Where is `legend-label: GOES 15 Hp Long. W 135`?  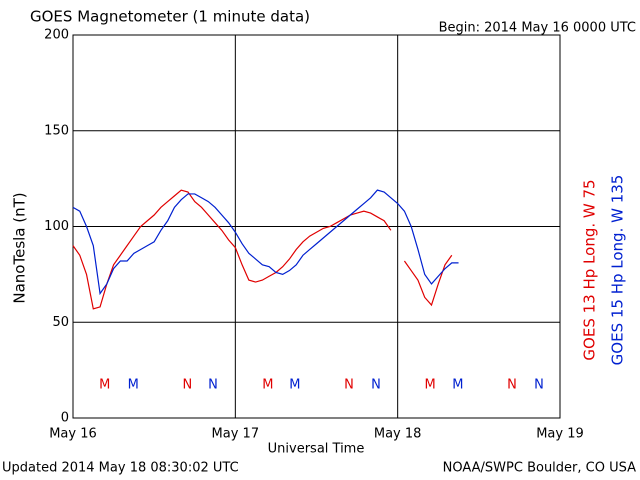 legend-label: GOES 15 Hp Long. W 135 is located at coordinates (618, 270).